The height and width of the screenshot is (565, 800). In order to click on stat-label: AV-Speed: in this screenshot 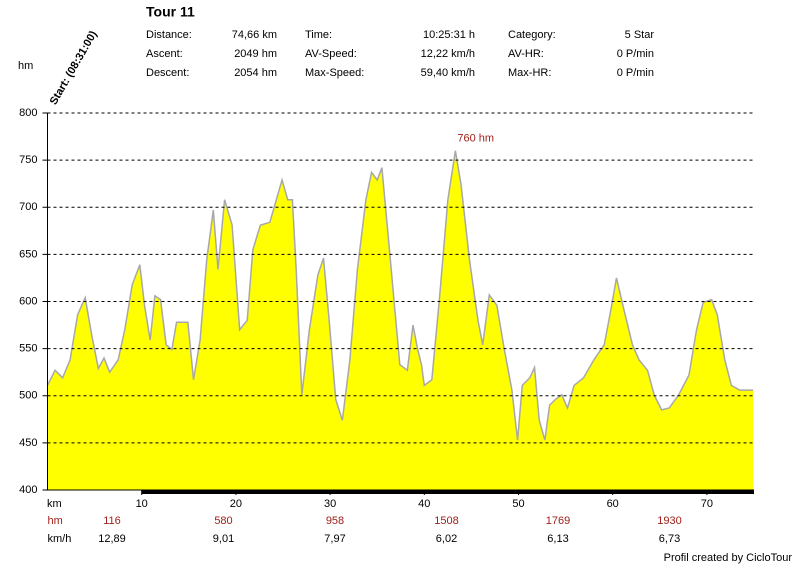, I will do `click(331, 54)`.